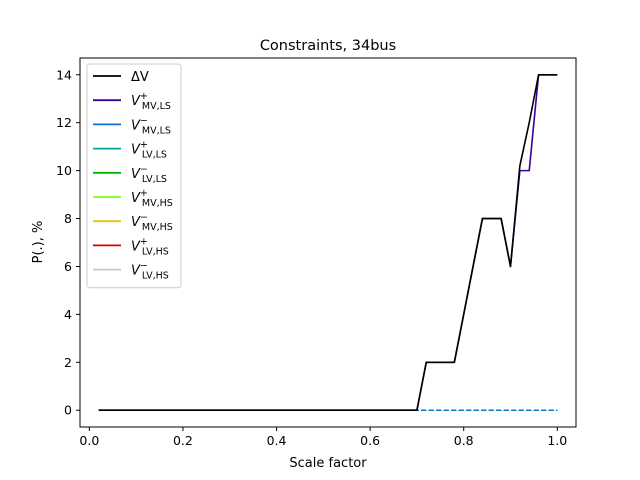 The width and height of the screenshot is (640, 480). What do you see at coordinates (370, 440) in the screenshot?
I see `x-tick-label: 0.6` at bounding box center [370, 440].